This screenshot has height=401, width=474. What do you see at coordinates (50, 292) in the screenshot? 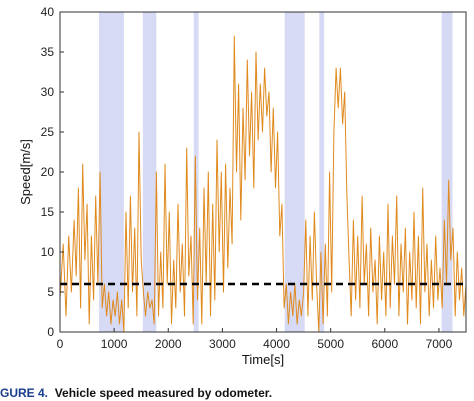
I see `y-tick-label: 5` at bounding box center [50, 292].